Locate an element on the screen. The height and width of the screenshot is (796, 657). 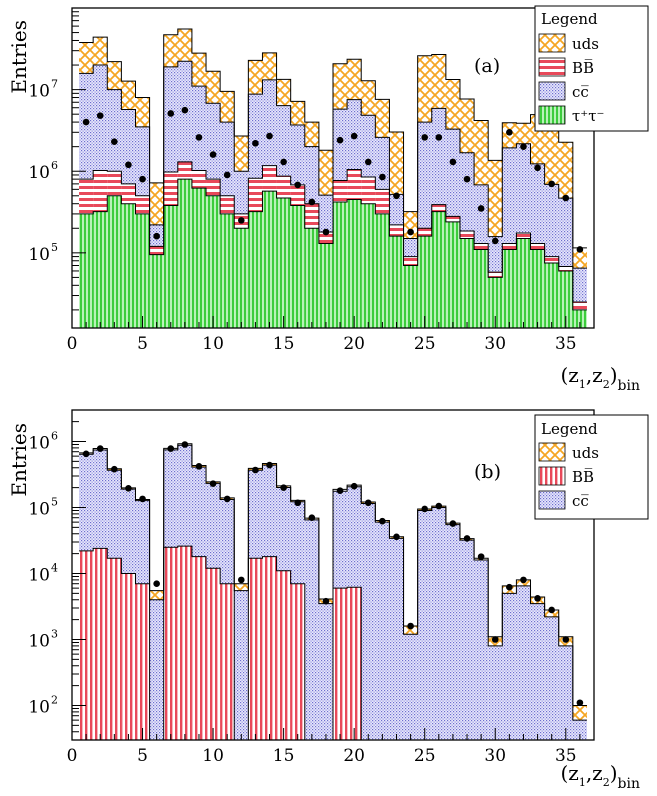
legend-label-bb-a: BB̅ is located at coordinates (583, 67).